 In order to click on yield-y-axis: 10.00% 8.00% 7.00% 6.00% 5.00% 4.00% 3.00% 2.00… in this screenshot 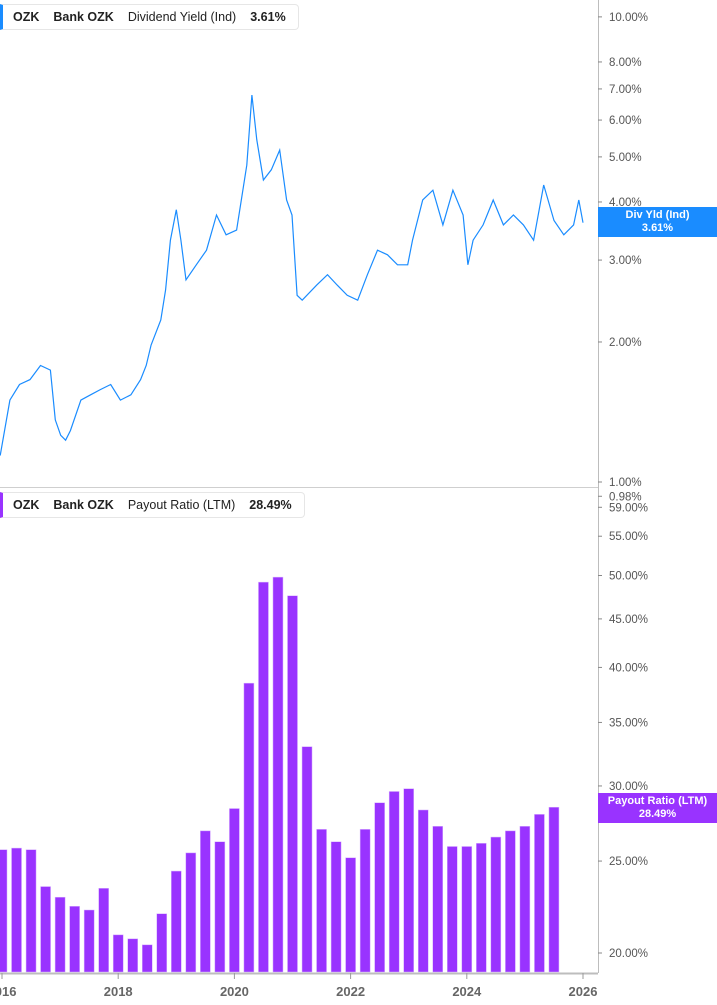, I will do `click(623, 250)`.